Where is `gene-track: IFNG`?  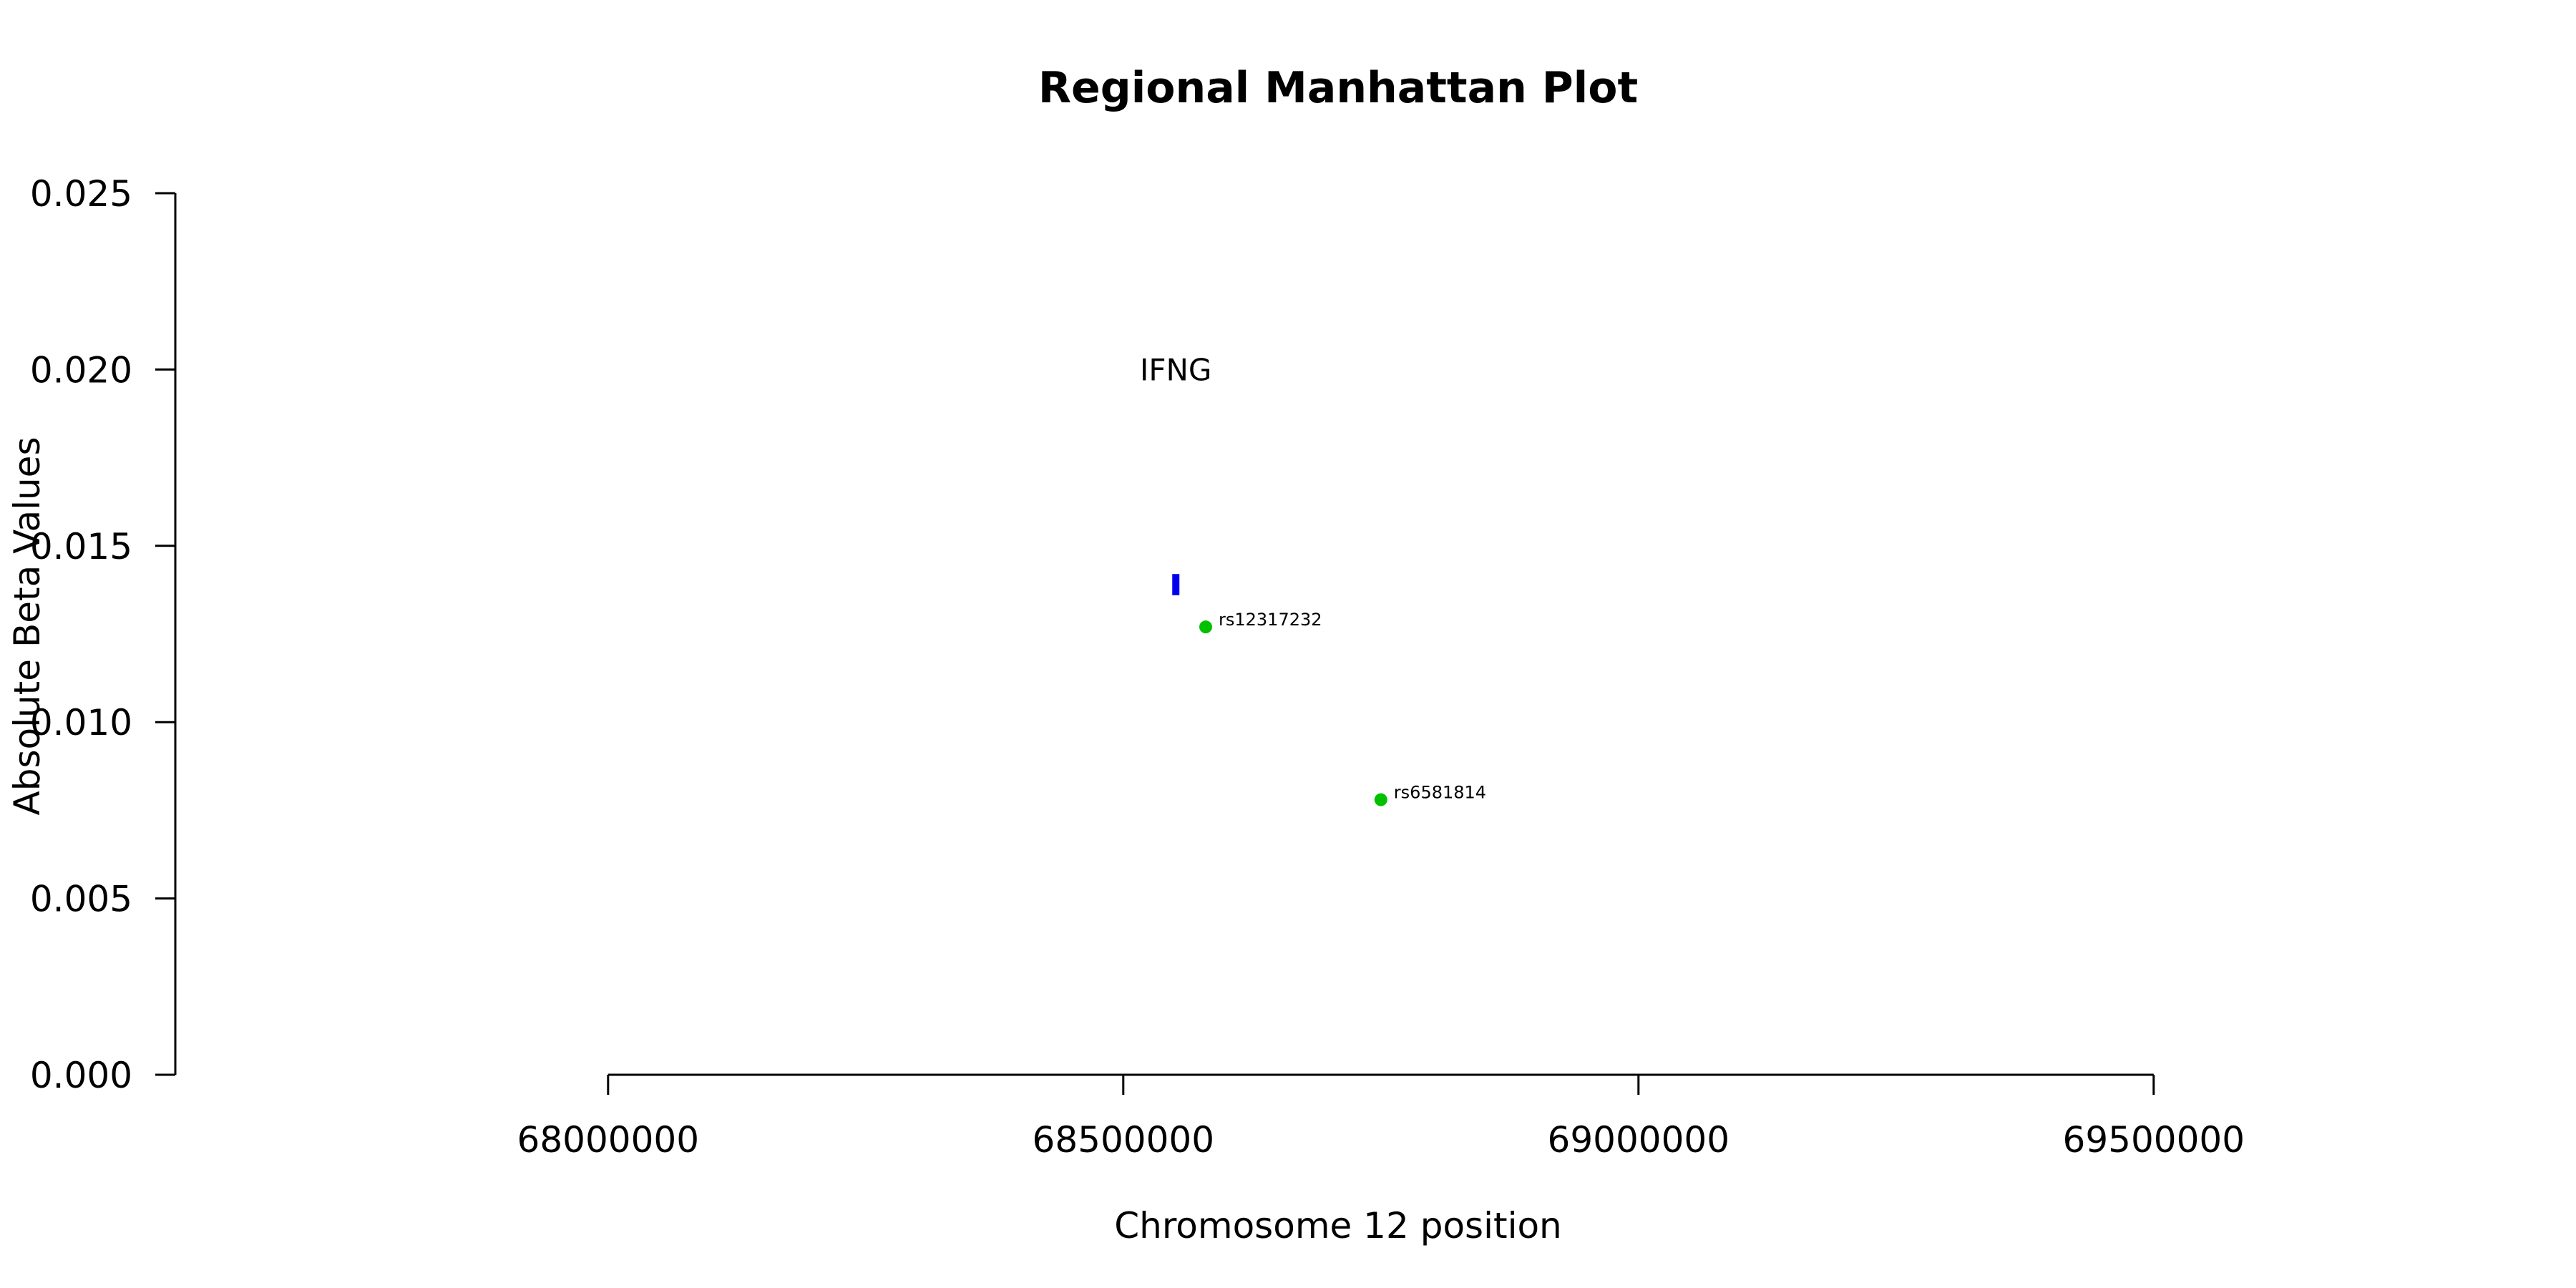 gene-track: IFNG is located at coordinates (1176, 473).